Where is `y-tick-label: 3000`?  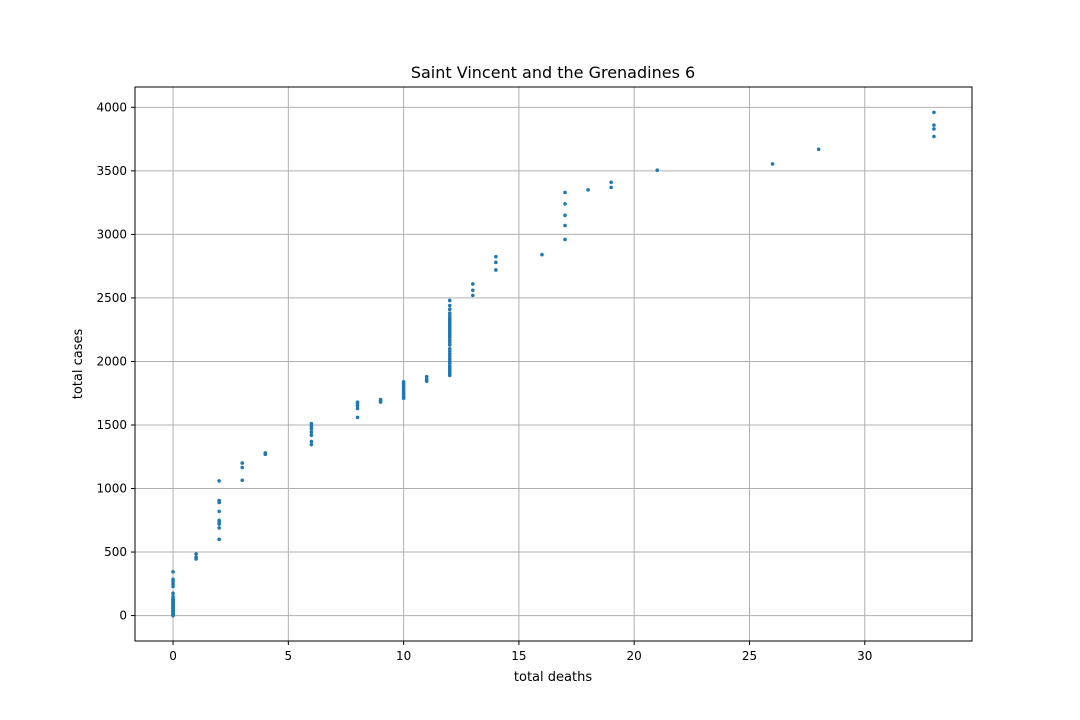 y-tick-label: 3000 is located at coordinates (111, 234).